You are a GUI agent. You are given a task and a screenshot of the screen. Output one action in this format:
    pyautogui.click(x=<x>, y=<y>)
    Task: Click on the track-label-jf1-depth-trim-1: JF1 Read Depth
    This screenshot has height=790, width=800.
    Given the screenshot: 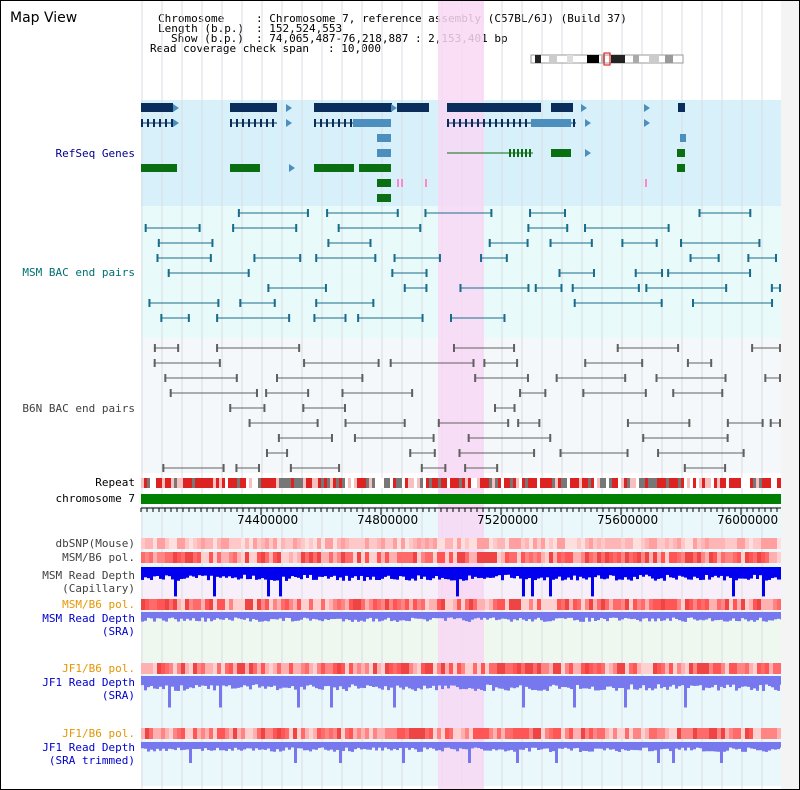 What is the action you would take?
    pyautogui.click(x=88, y=747)
    